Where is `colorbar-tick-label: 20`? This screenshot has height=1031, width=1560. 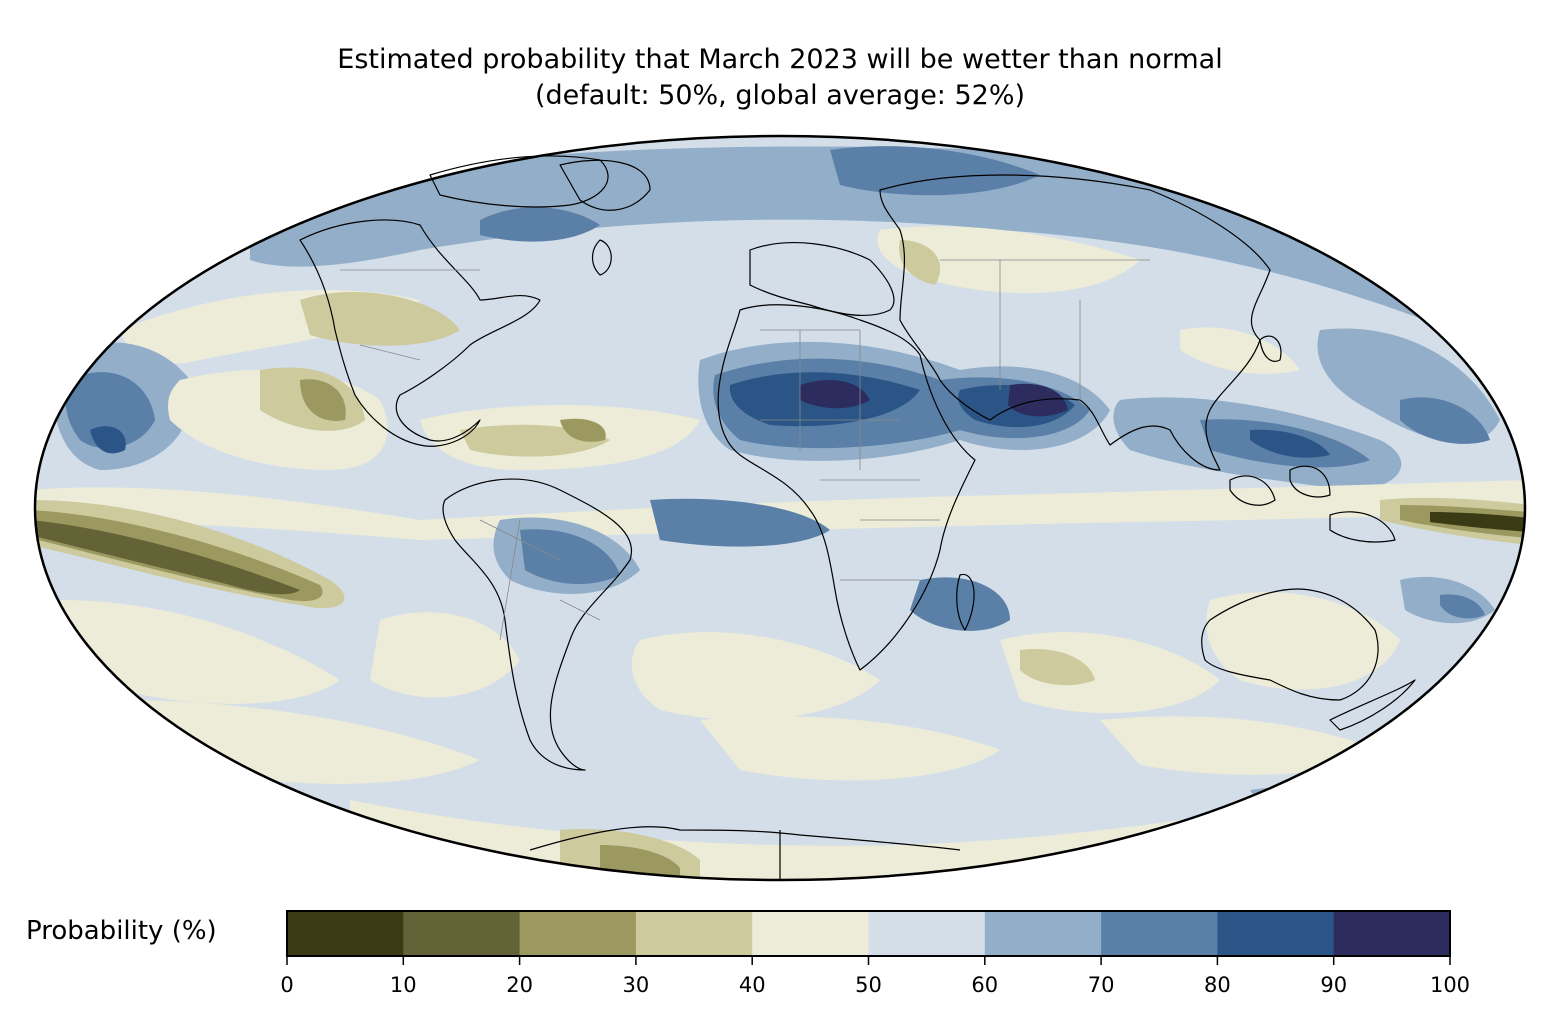 colorbar-tick-label: 20 is located at coordinates (519, 985).